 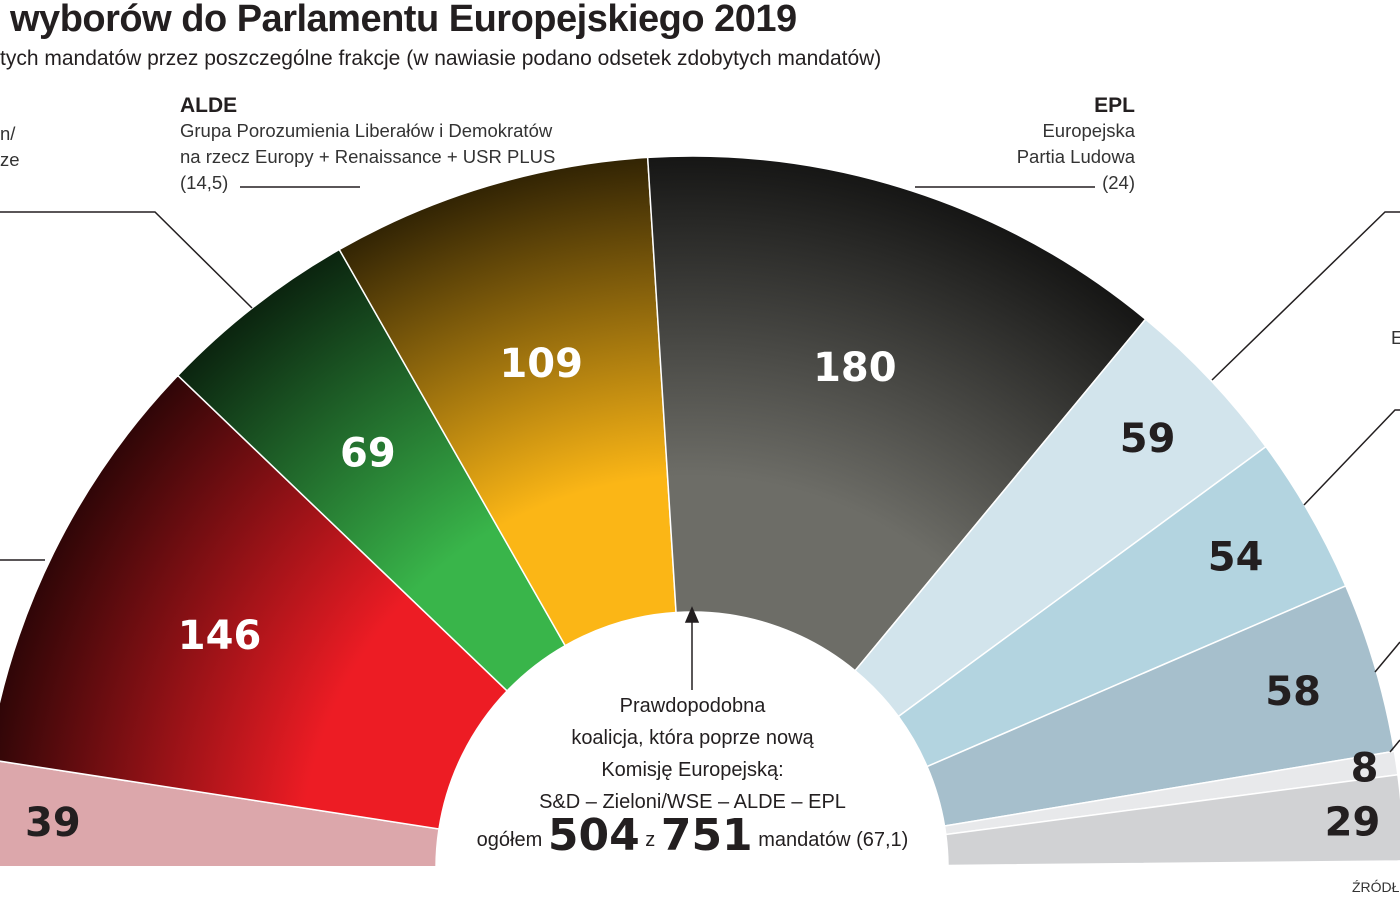 I want to click on epl-line1: Europejska, so click(x=1088, y=130).